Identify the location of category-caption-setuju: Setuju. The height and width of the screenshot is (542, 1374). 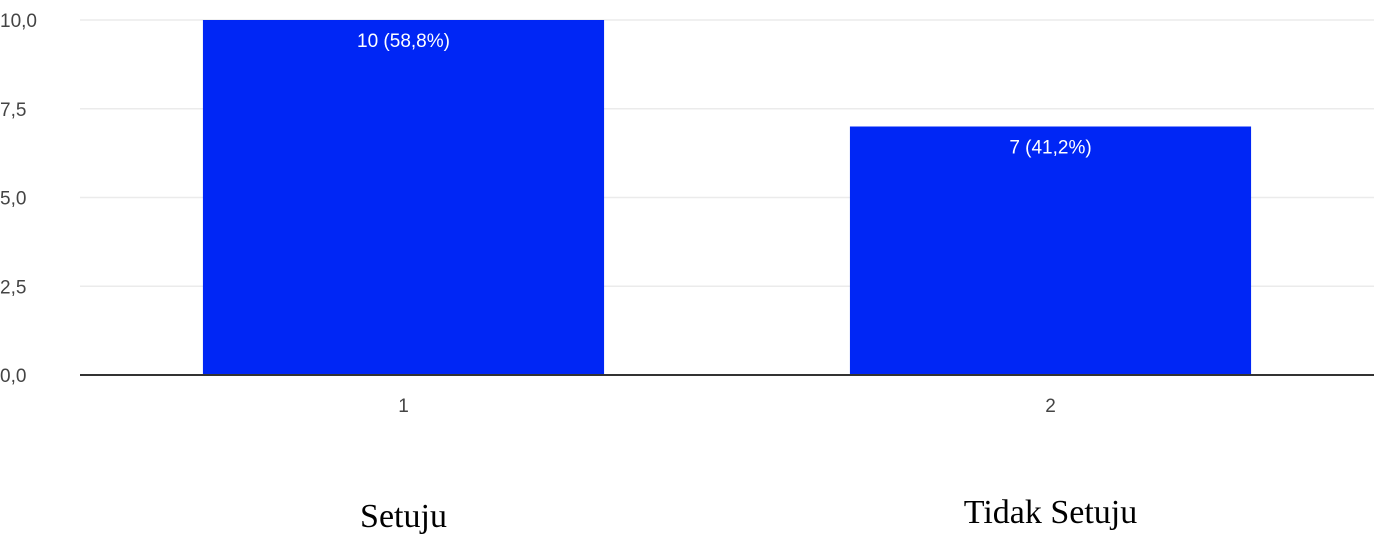
(403, 516).